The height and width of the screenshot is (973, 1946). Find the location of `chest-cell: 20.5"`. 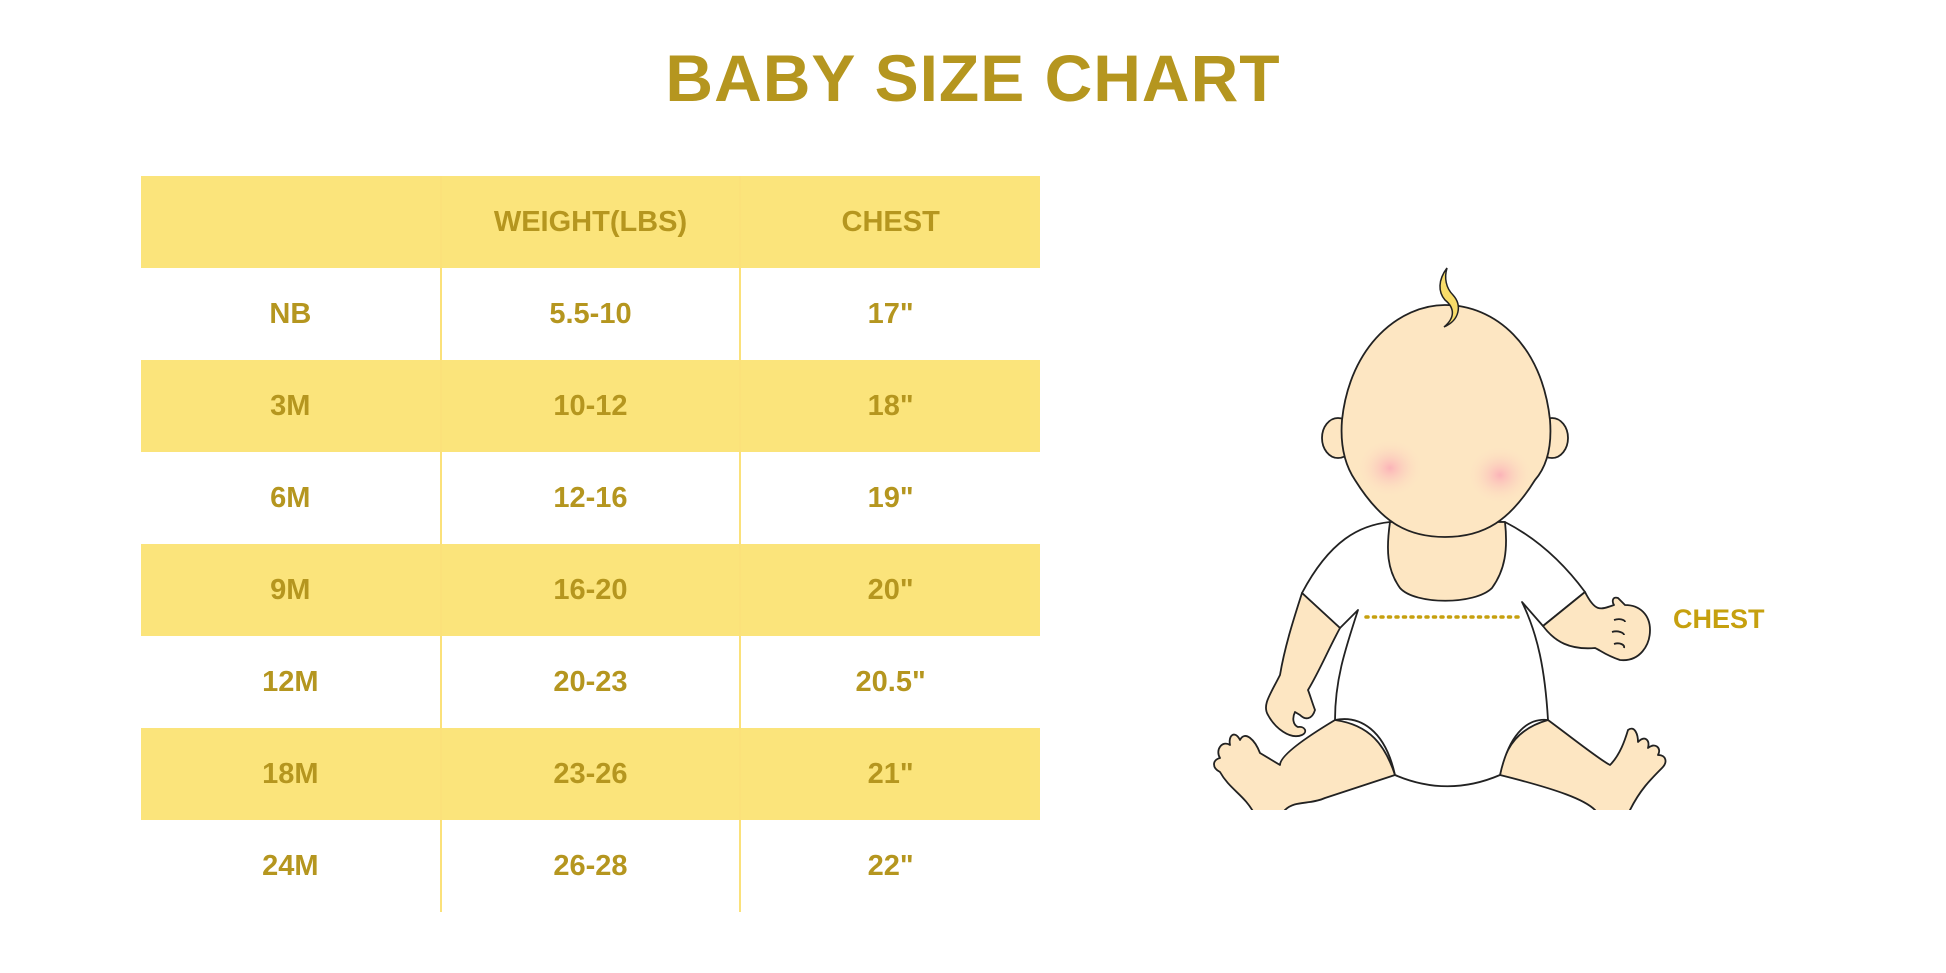

chest-cell: 20.5" is located at coordinates (889, 682).